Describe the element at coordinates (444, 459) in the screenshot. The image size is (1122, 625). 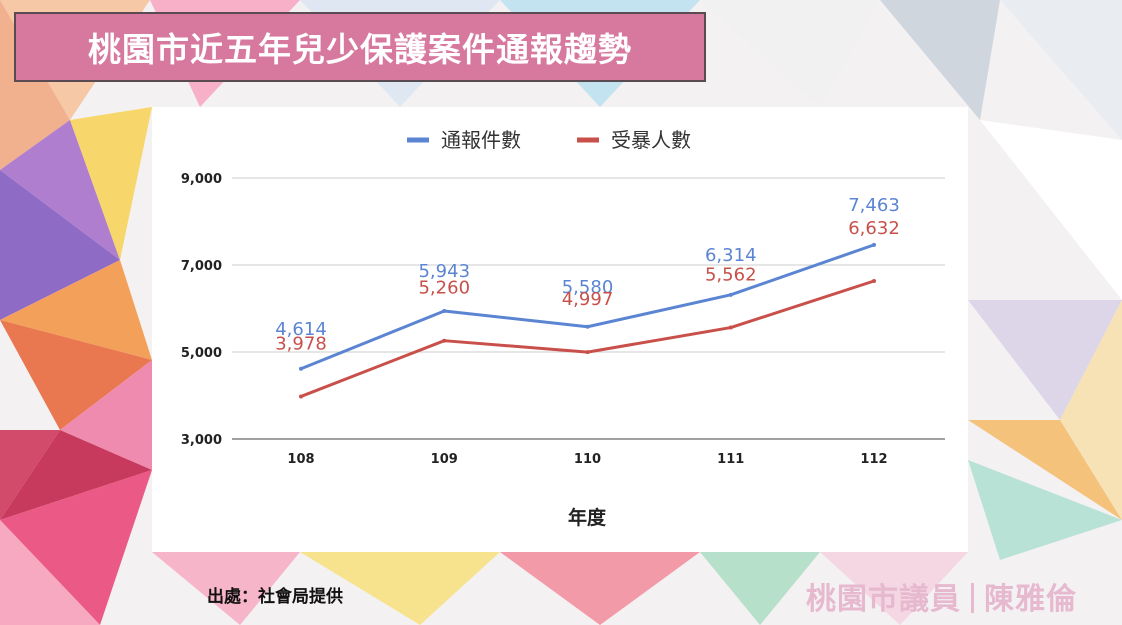
I see `x-tick-label: 109` at that location.